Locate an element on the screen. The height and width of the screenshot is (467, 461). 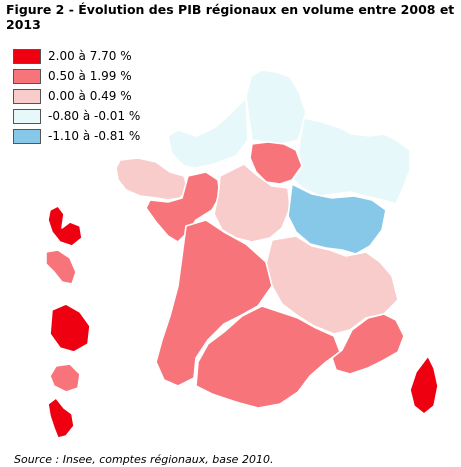
legend-item-class-2: 0.50 à 1.99 % is located at coordinates (76, 76).